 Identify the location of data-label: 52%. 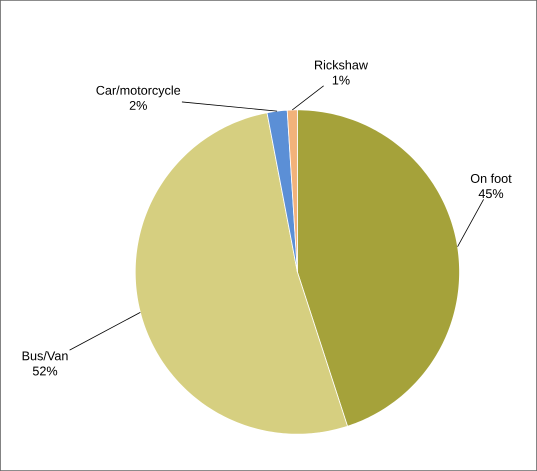
(45, 371).